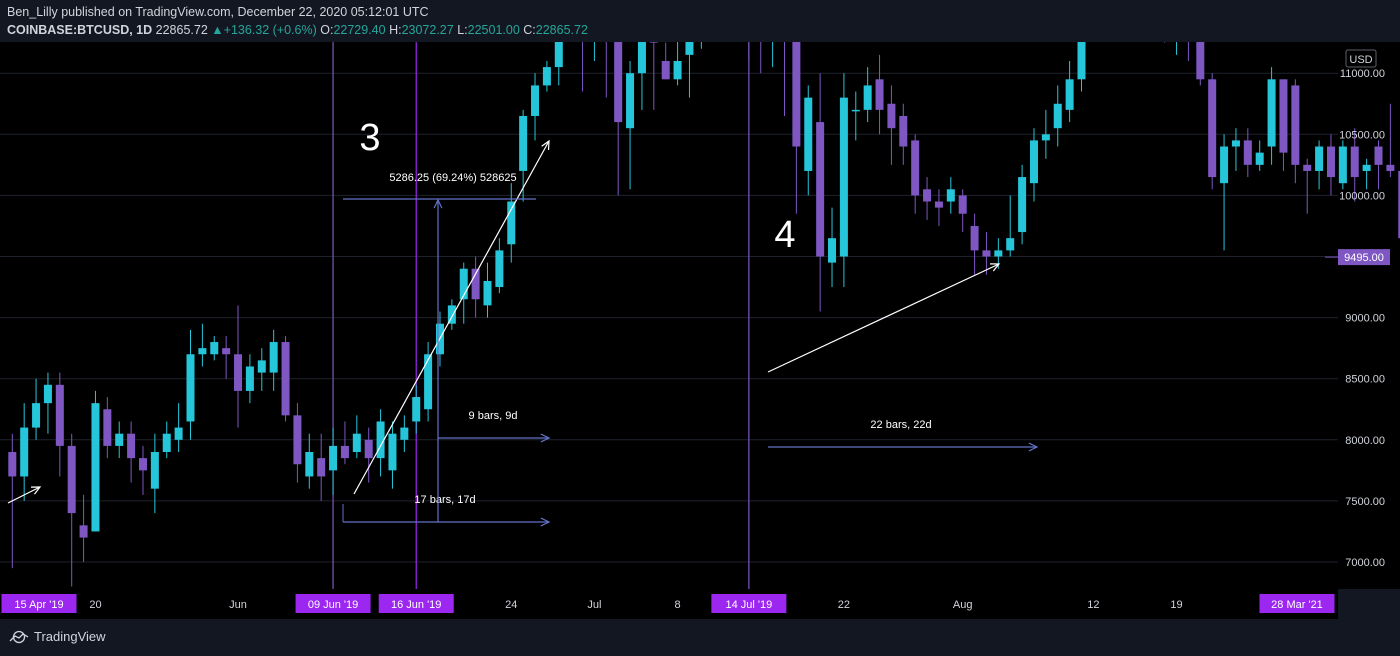 The width and height of the screenshot is (1400, 656). What do you see at coordinates (181, 30) in the screenshot?
I see `last-price: 22865.72` at bounding box center [181, 30].